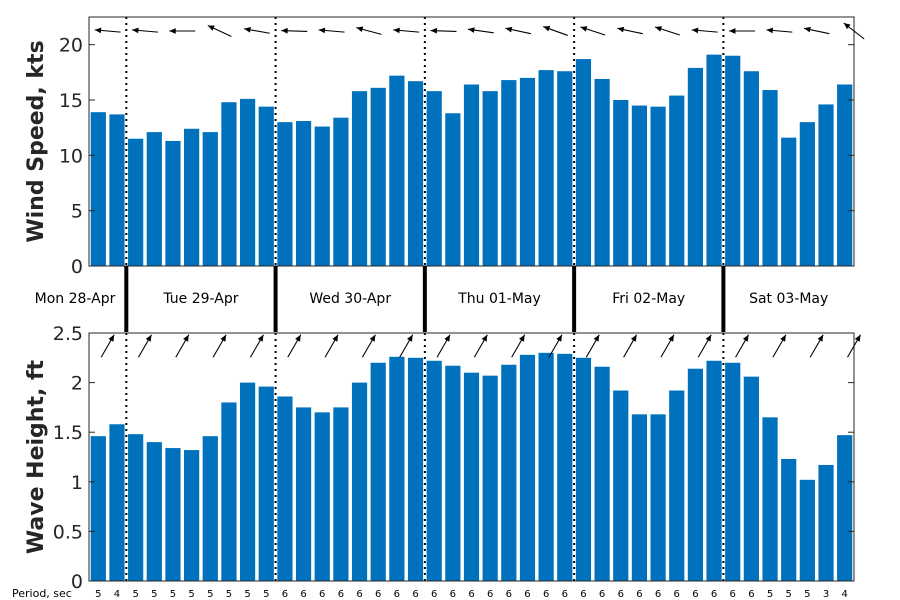  I want to click on wave-ytick-label: 2.5, so click(68, 334).